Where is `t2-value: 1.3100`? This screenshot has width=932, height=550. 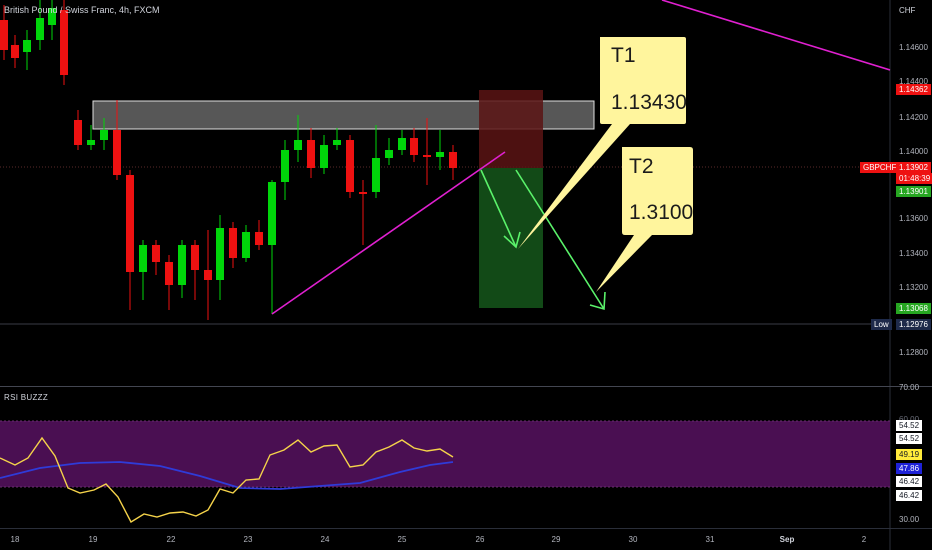
t2-value: 1.3100 is located at coordinates (661, 212).